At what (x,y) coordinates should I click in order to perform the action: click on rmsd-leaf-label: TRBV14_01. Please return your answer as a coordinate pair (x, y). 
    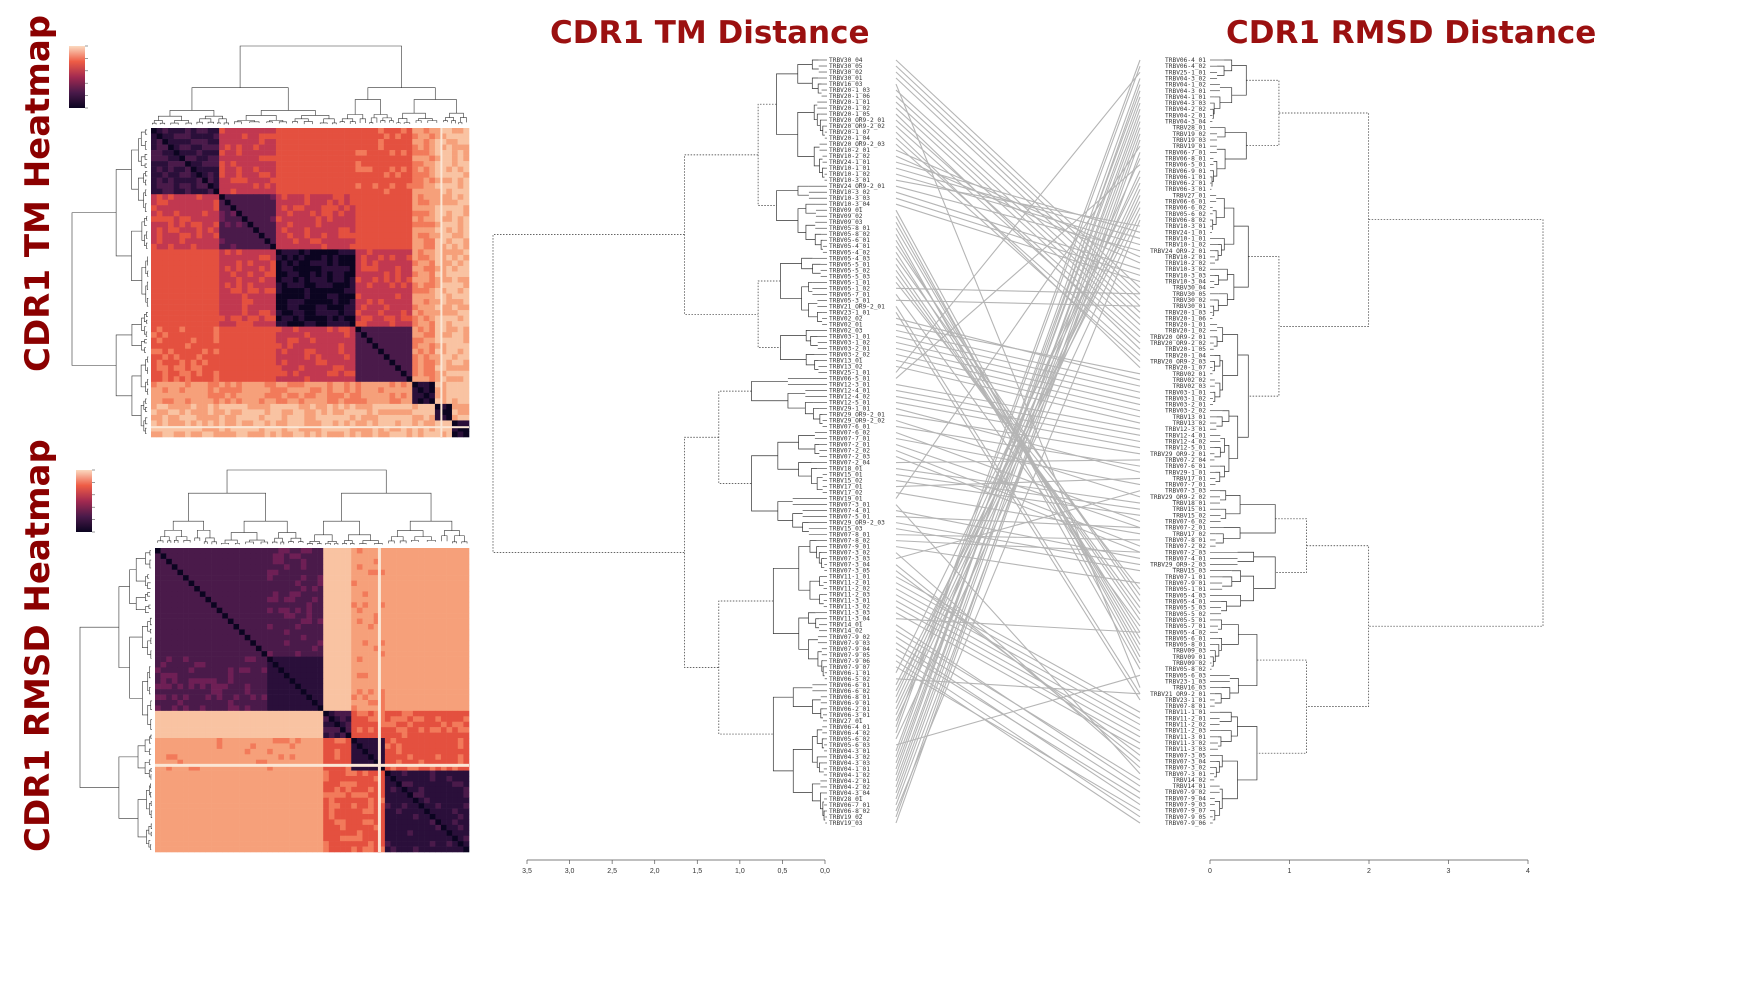
    Looking at the image, I should click on (1189, 786).